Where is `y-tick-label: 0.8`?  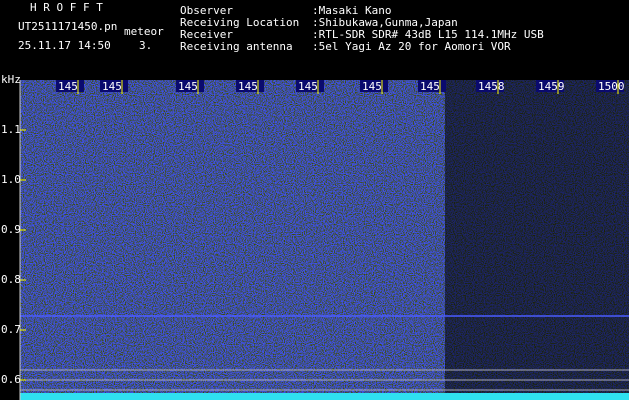
y-tick-label: 0.8 is located at coordinates (11, 279).